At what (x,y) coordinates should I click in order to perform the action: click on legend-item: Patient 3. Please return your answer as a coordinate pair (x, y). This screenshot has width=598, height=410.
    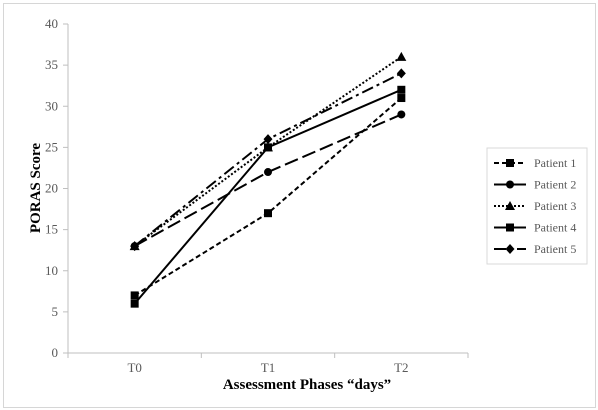
    Looking at the image, I should click on (535, 206).